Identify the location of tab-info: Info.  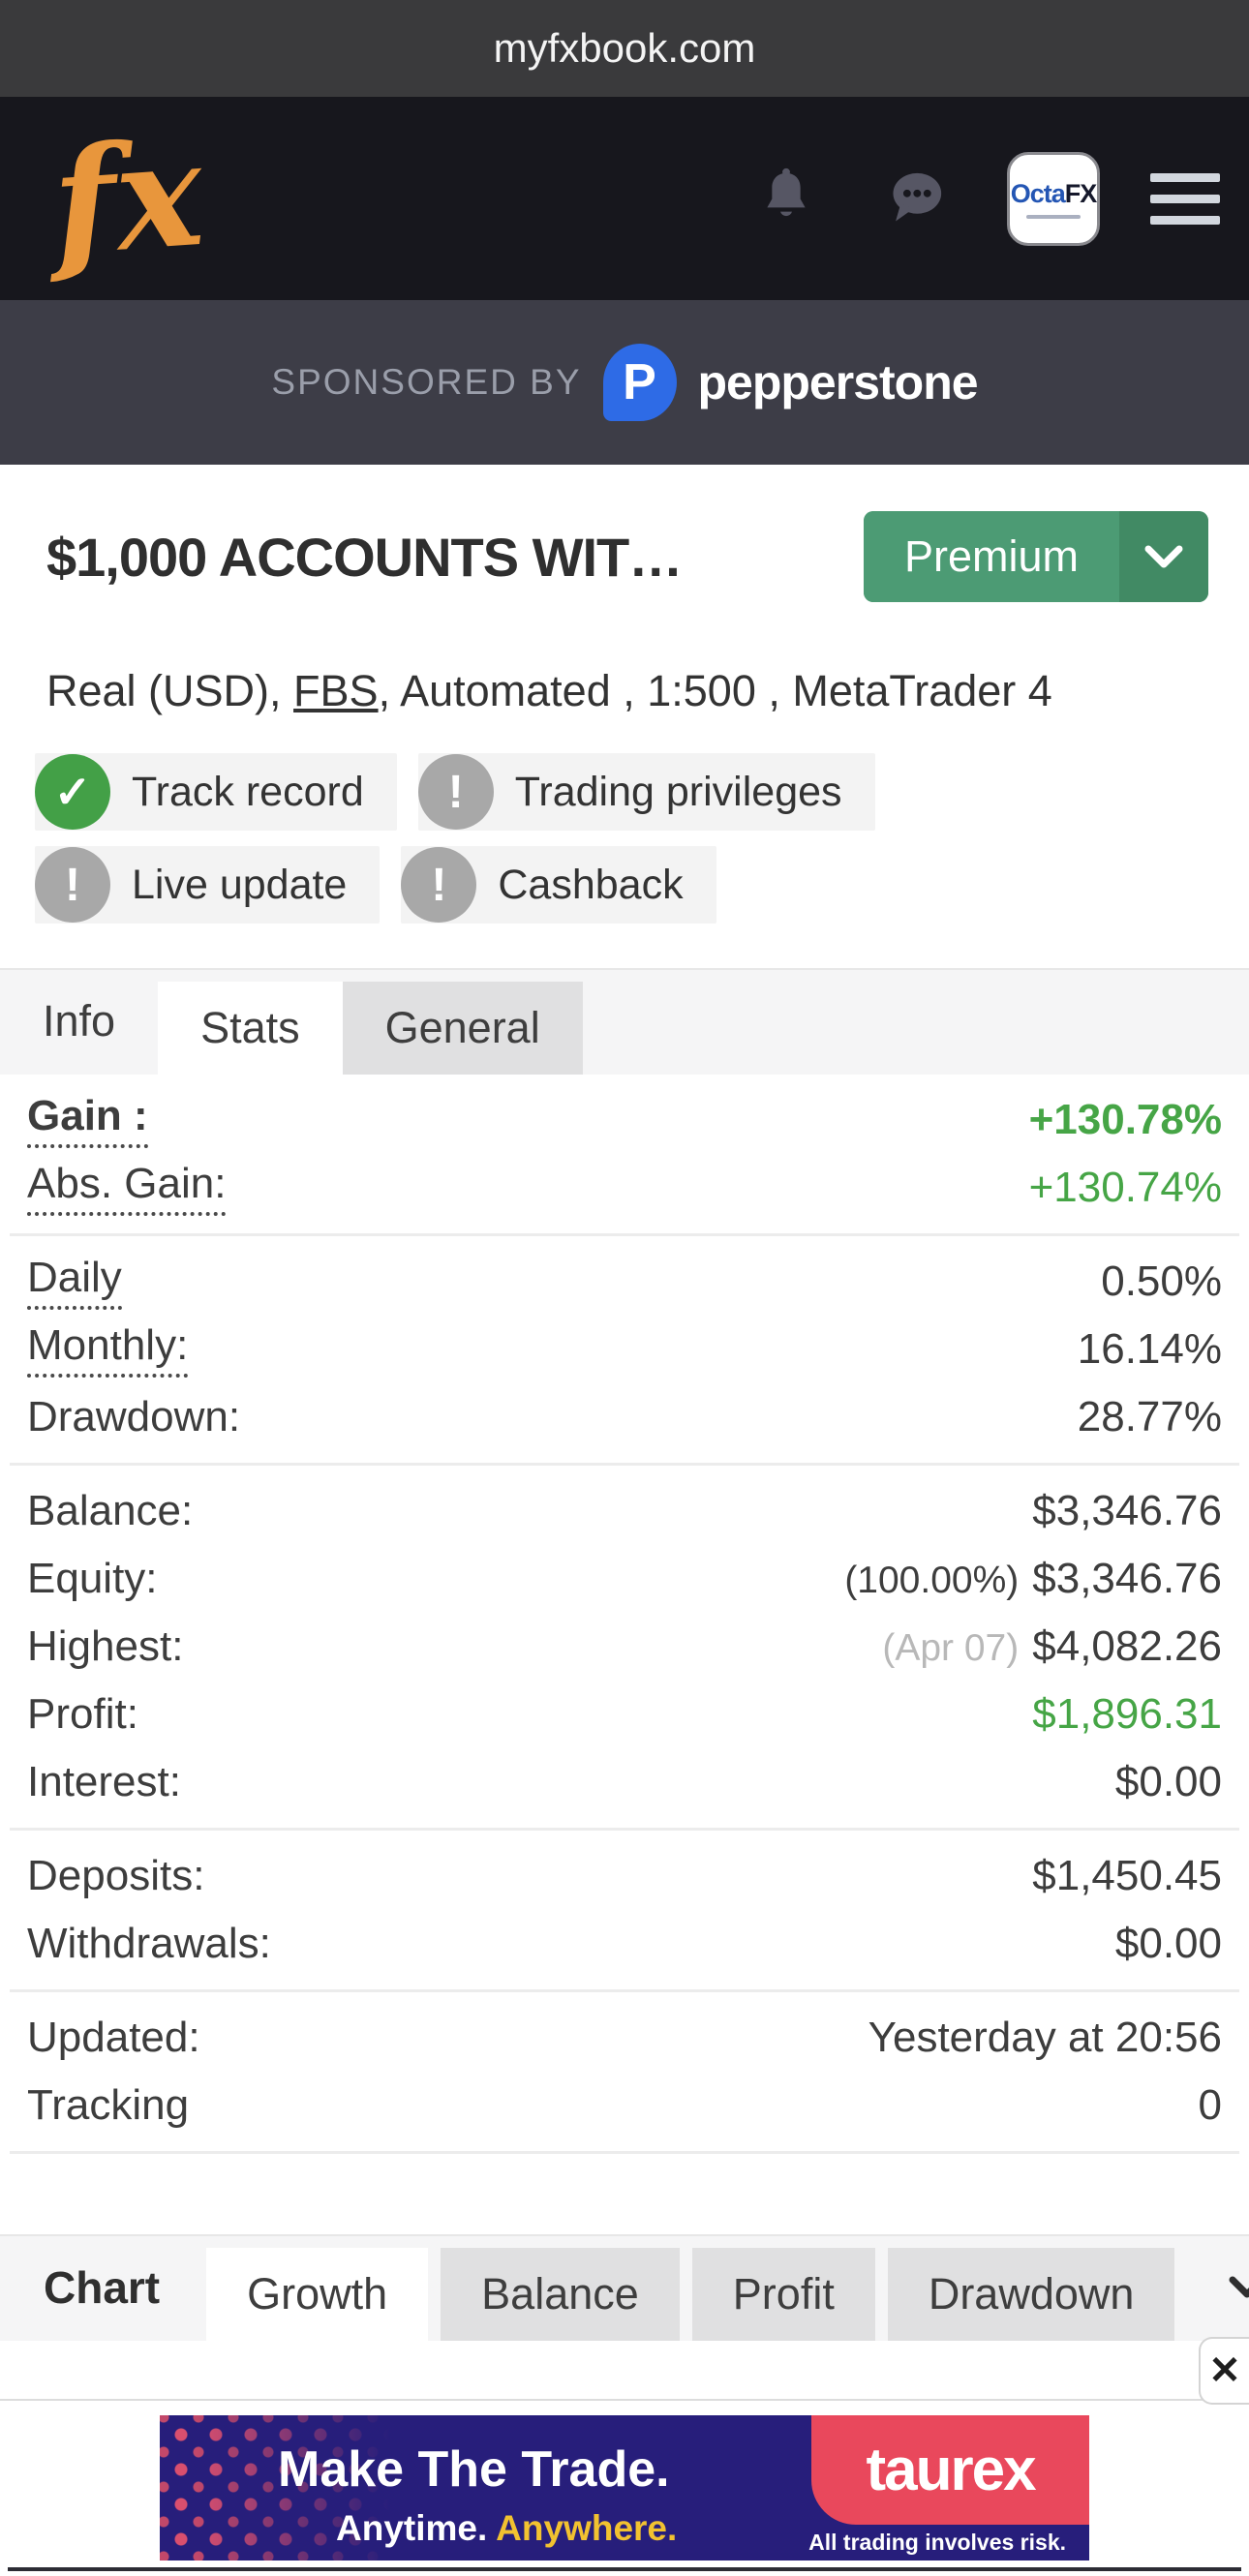
(79, 1021).